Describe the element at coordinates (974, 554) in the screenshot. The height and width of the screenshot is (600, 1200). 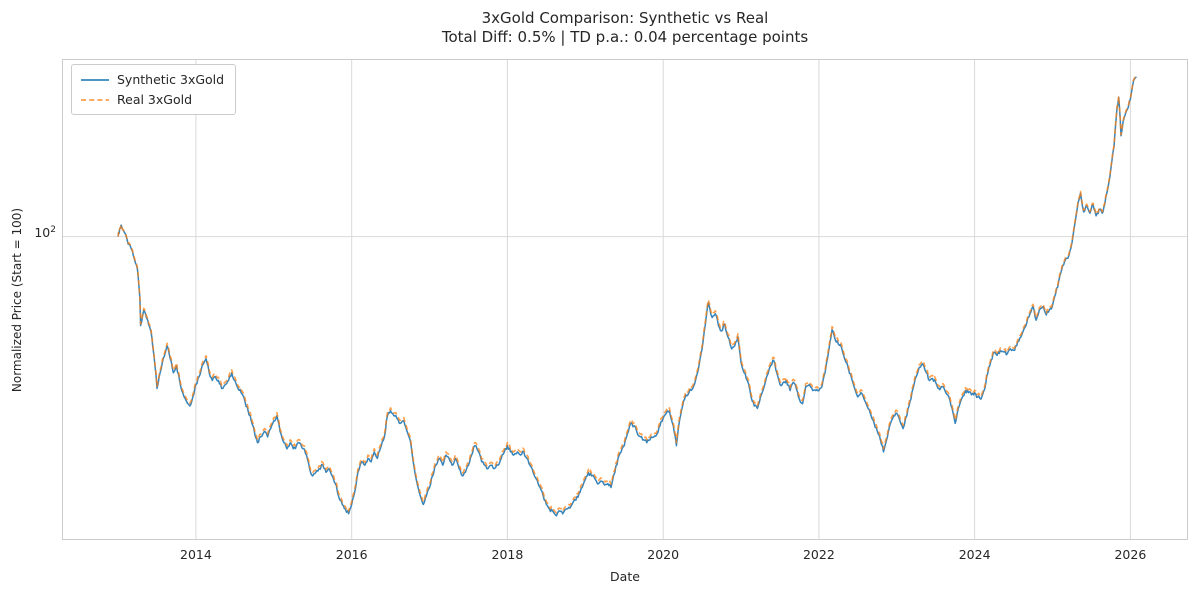
I see `x-tick-label: 2024` at that location.